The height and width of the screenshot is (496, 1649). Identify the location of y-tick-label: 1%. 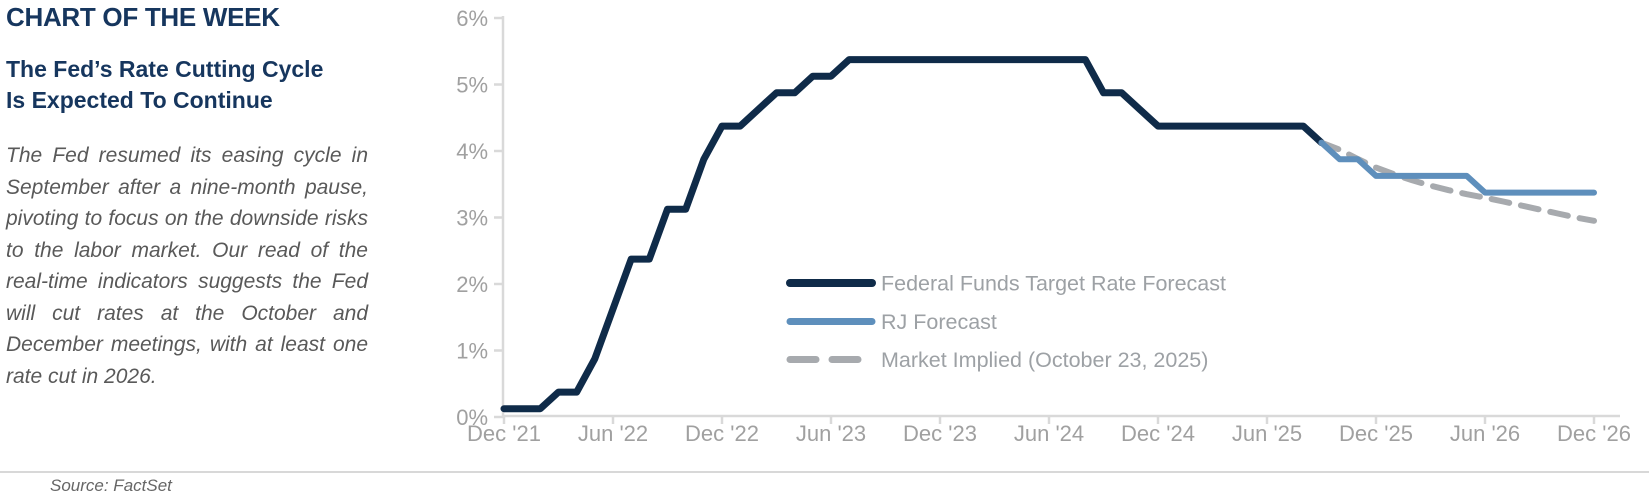
(472, 351).